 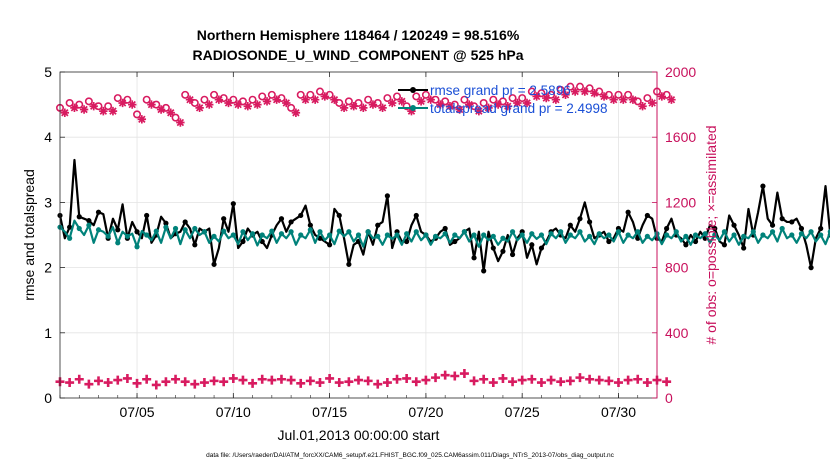 What do you see at coordinates (48, 72) in the screenshot?
I see `y-left-tick-label: 5` at bounding box center [48, 72].